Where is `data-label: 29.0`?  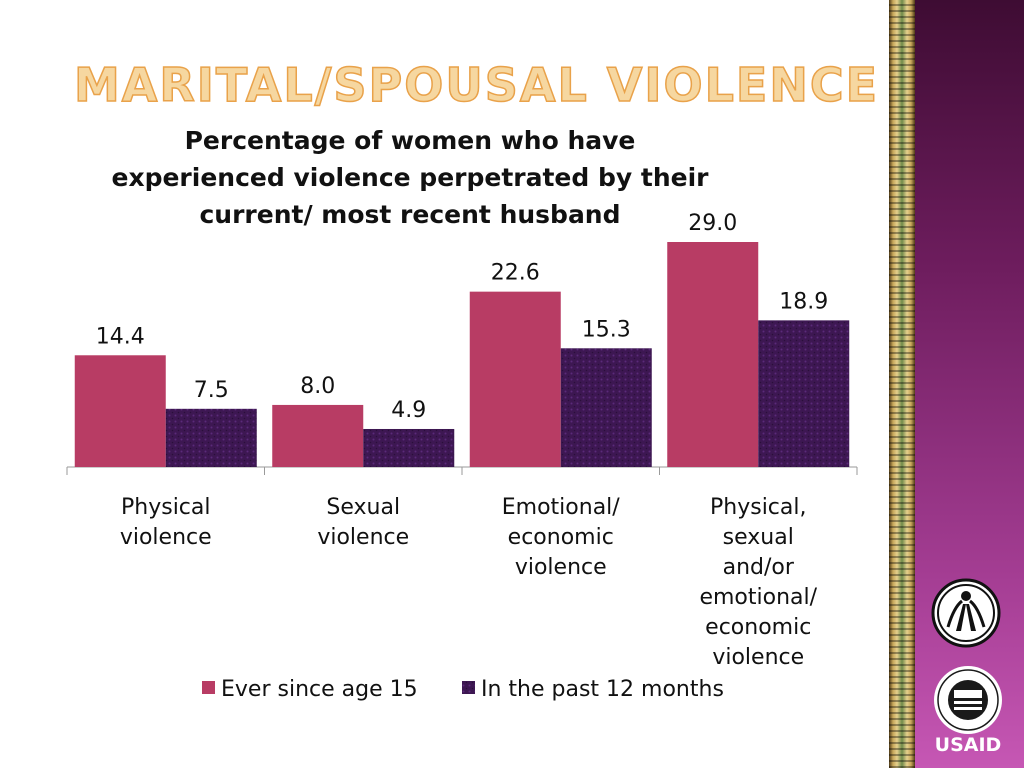
data-label: 29.0 is located at coordinates (712, 223).